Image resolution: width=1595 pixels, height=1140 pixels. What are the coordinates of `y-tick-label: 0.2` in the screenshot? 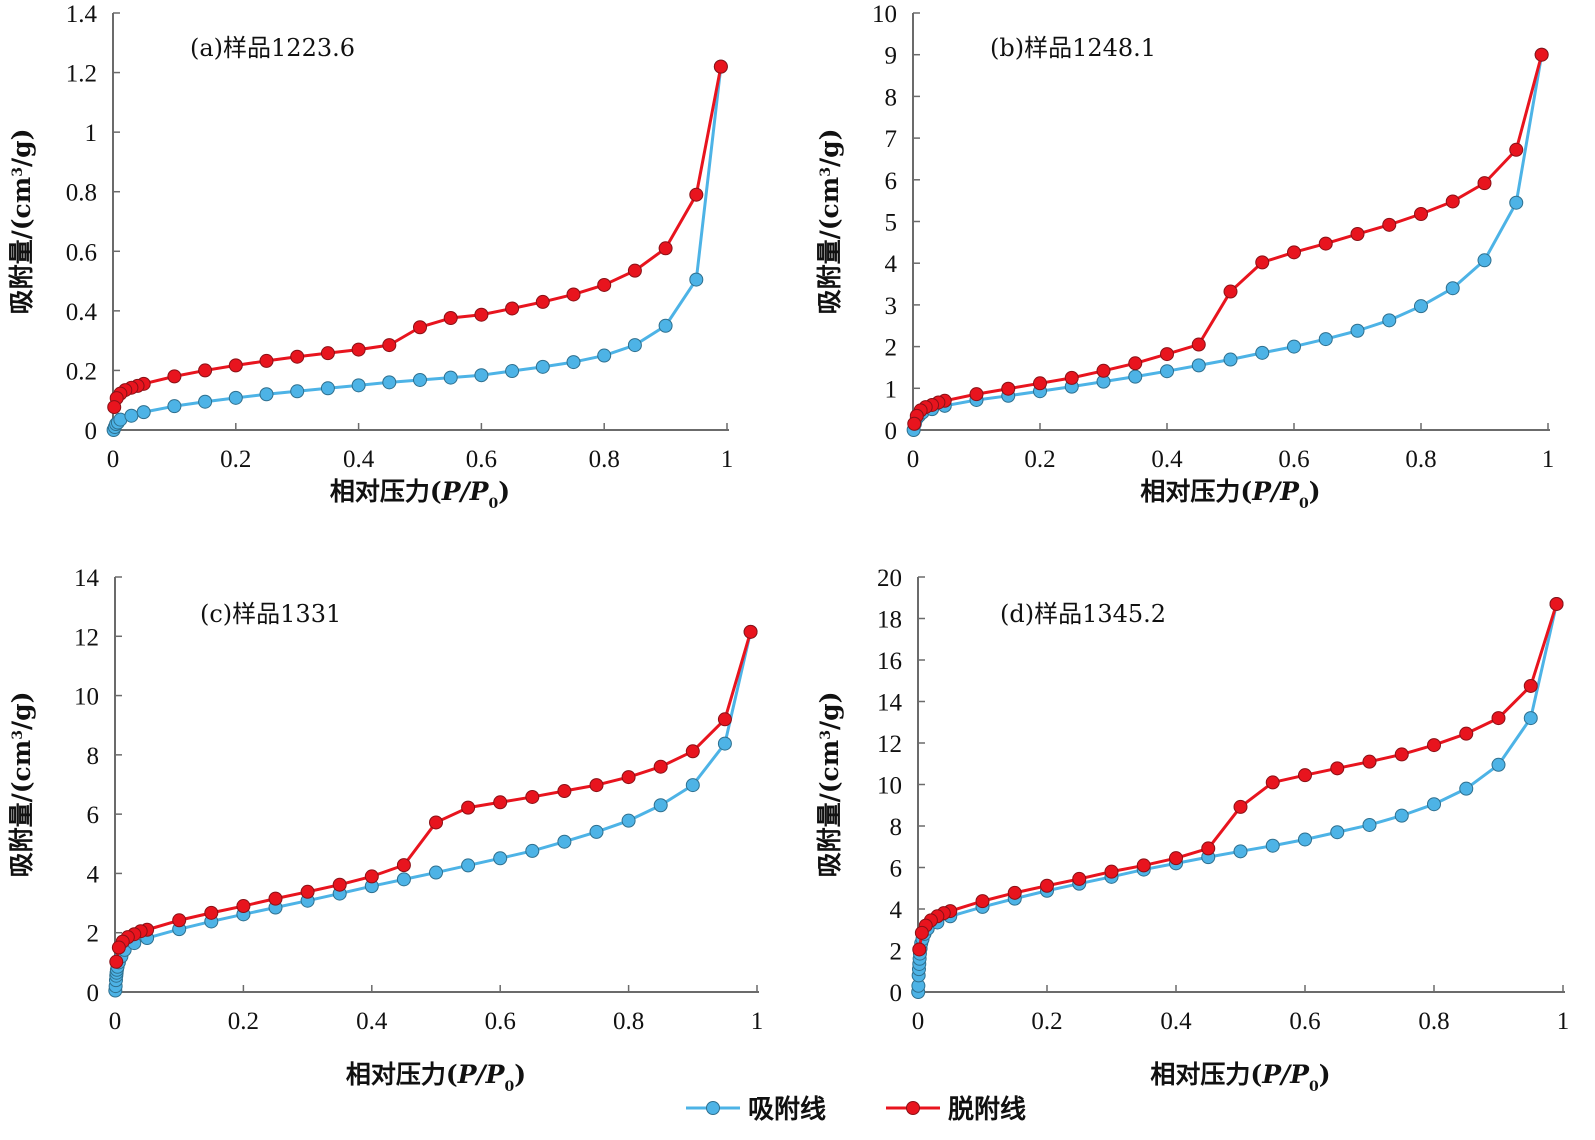 It's located at (81, 371).